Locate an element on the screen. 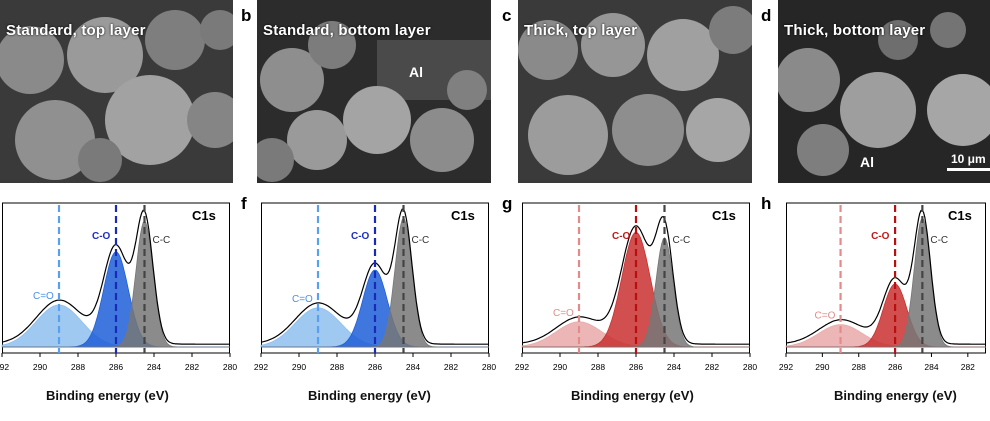 The image size is (990, 421). xps-chart-g: C=O C-O C-C C1s 292 290 288 286 284 282 280 is located at coordinates (636, 284).